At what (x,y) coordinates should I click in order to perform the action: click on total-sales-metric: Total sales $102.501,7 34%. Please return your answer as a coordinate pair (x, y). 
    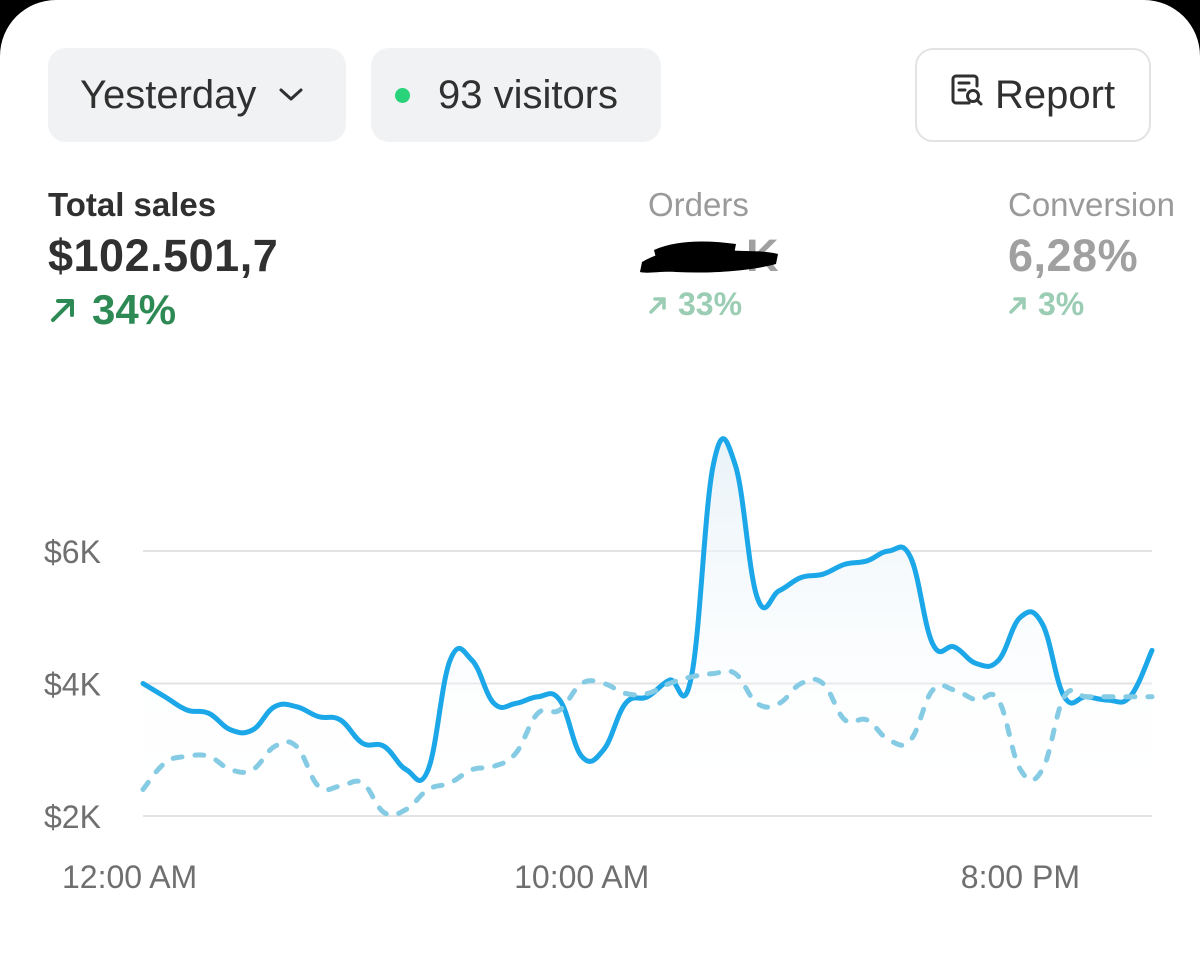
    Looking at the image, I should click on (163, 260).